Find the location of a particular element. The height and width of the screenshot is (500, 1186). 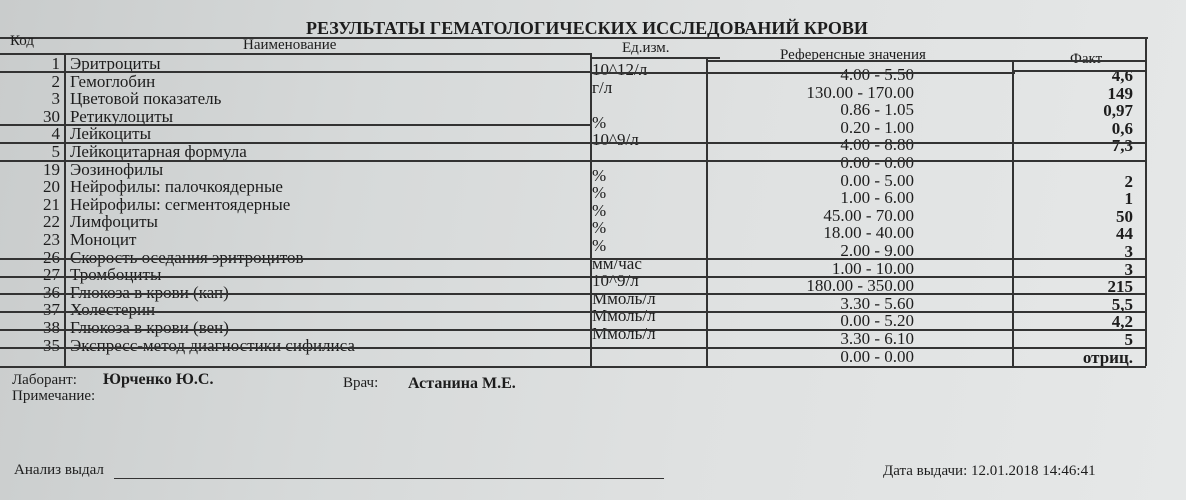

doctor-label: Врач: is located at coordinates (361, 383).